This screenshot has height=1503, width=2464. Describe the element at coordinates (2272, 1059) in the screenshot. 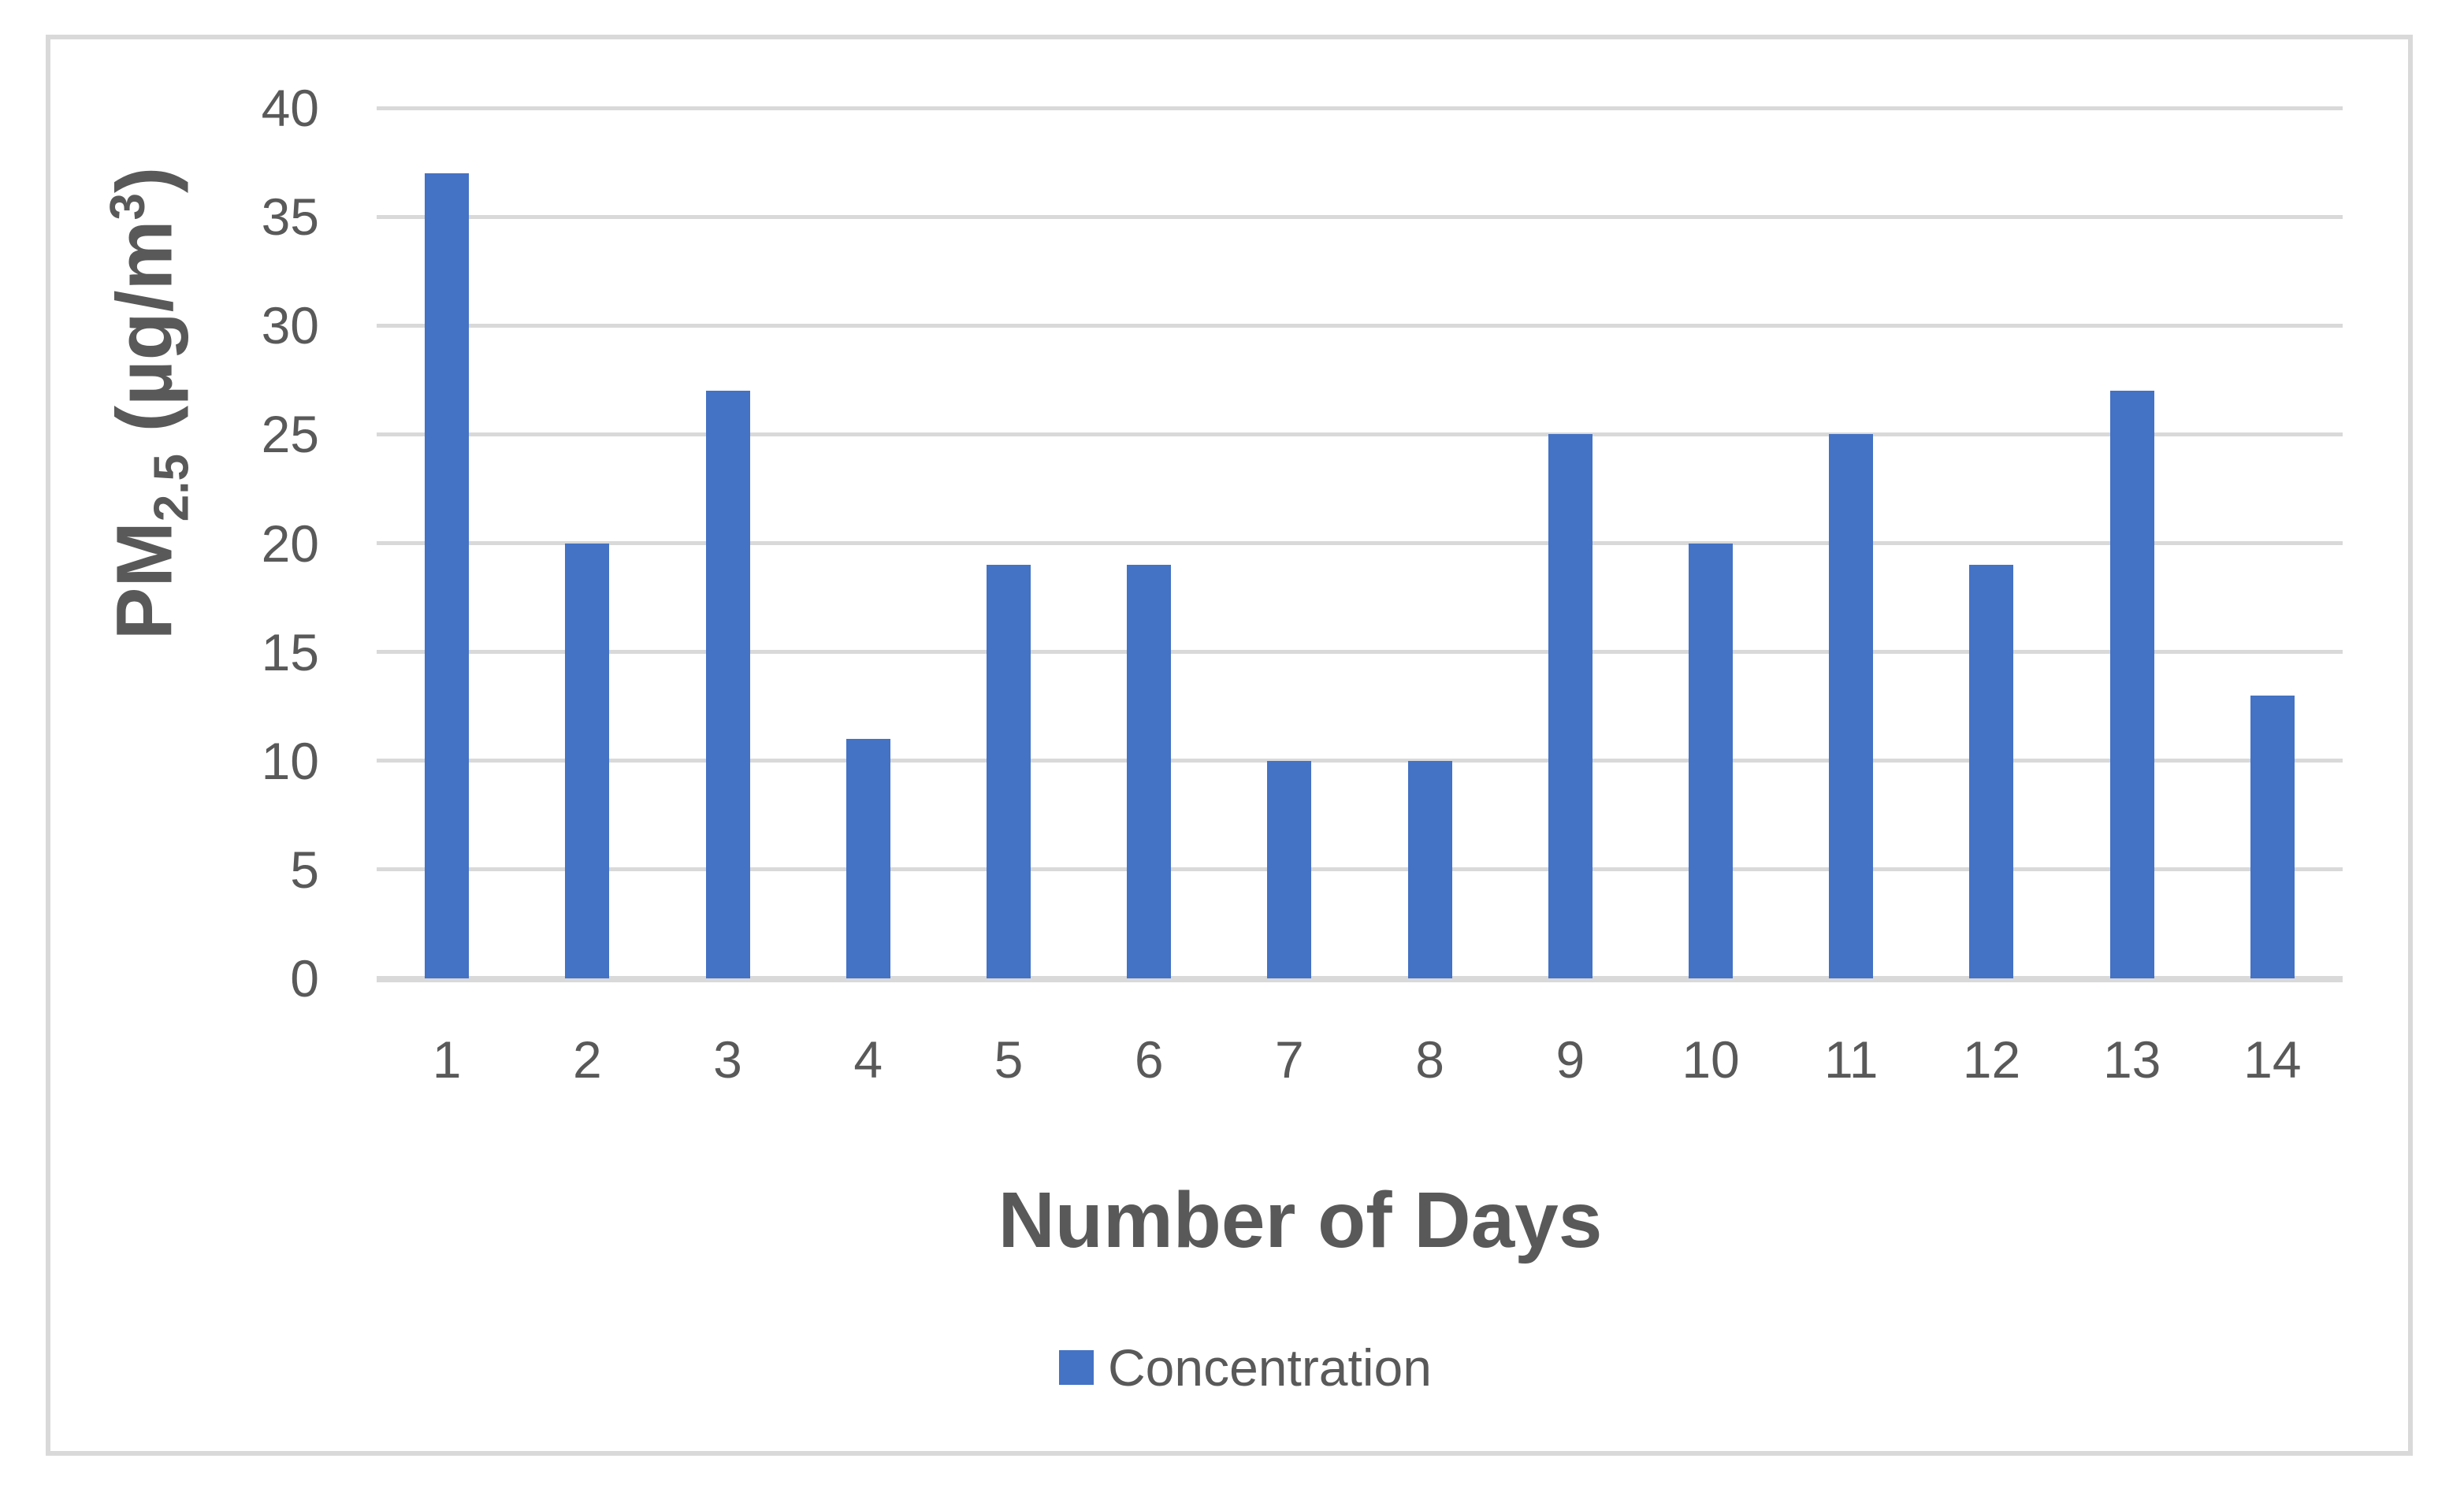

I see `x-tick-label-14: 14` at that location.